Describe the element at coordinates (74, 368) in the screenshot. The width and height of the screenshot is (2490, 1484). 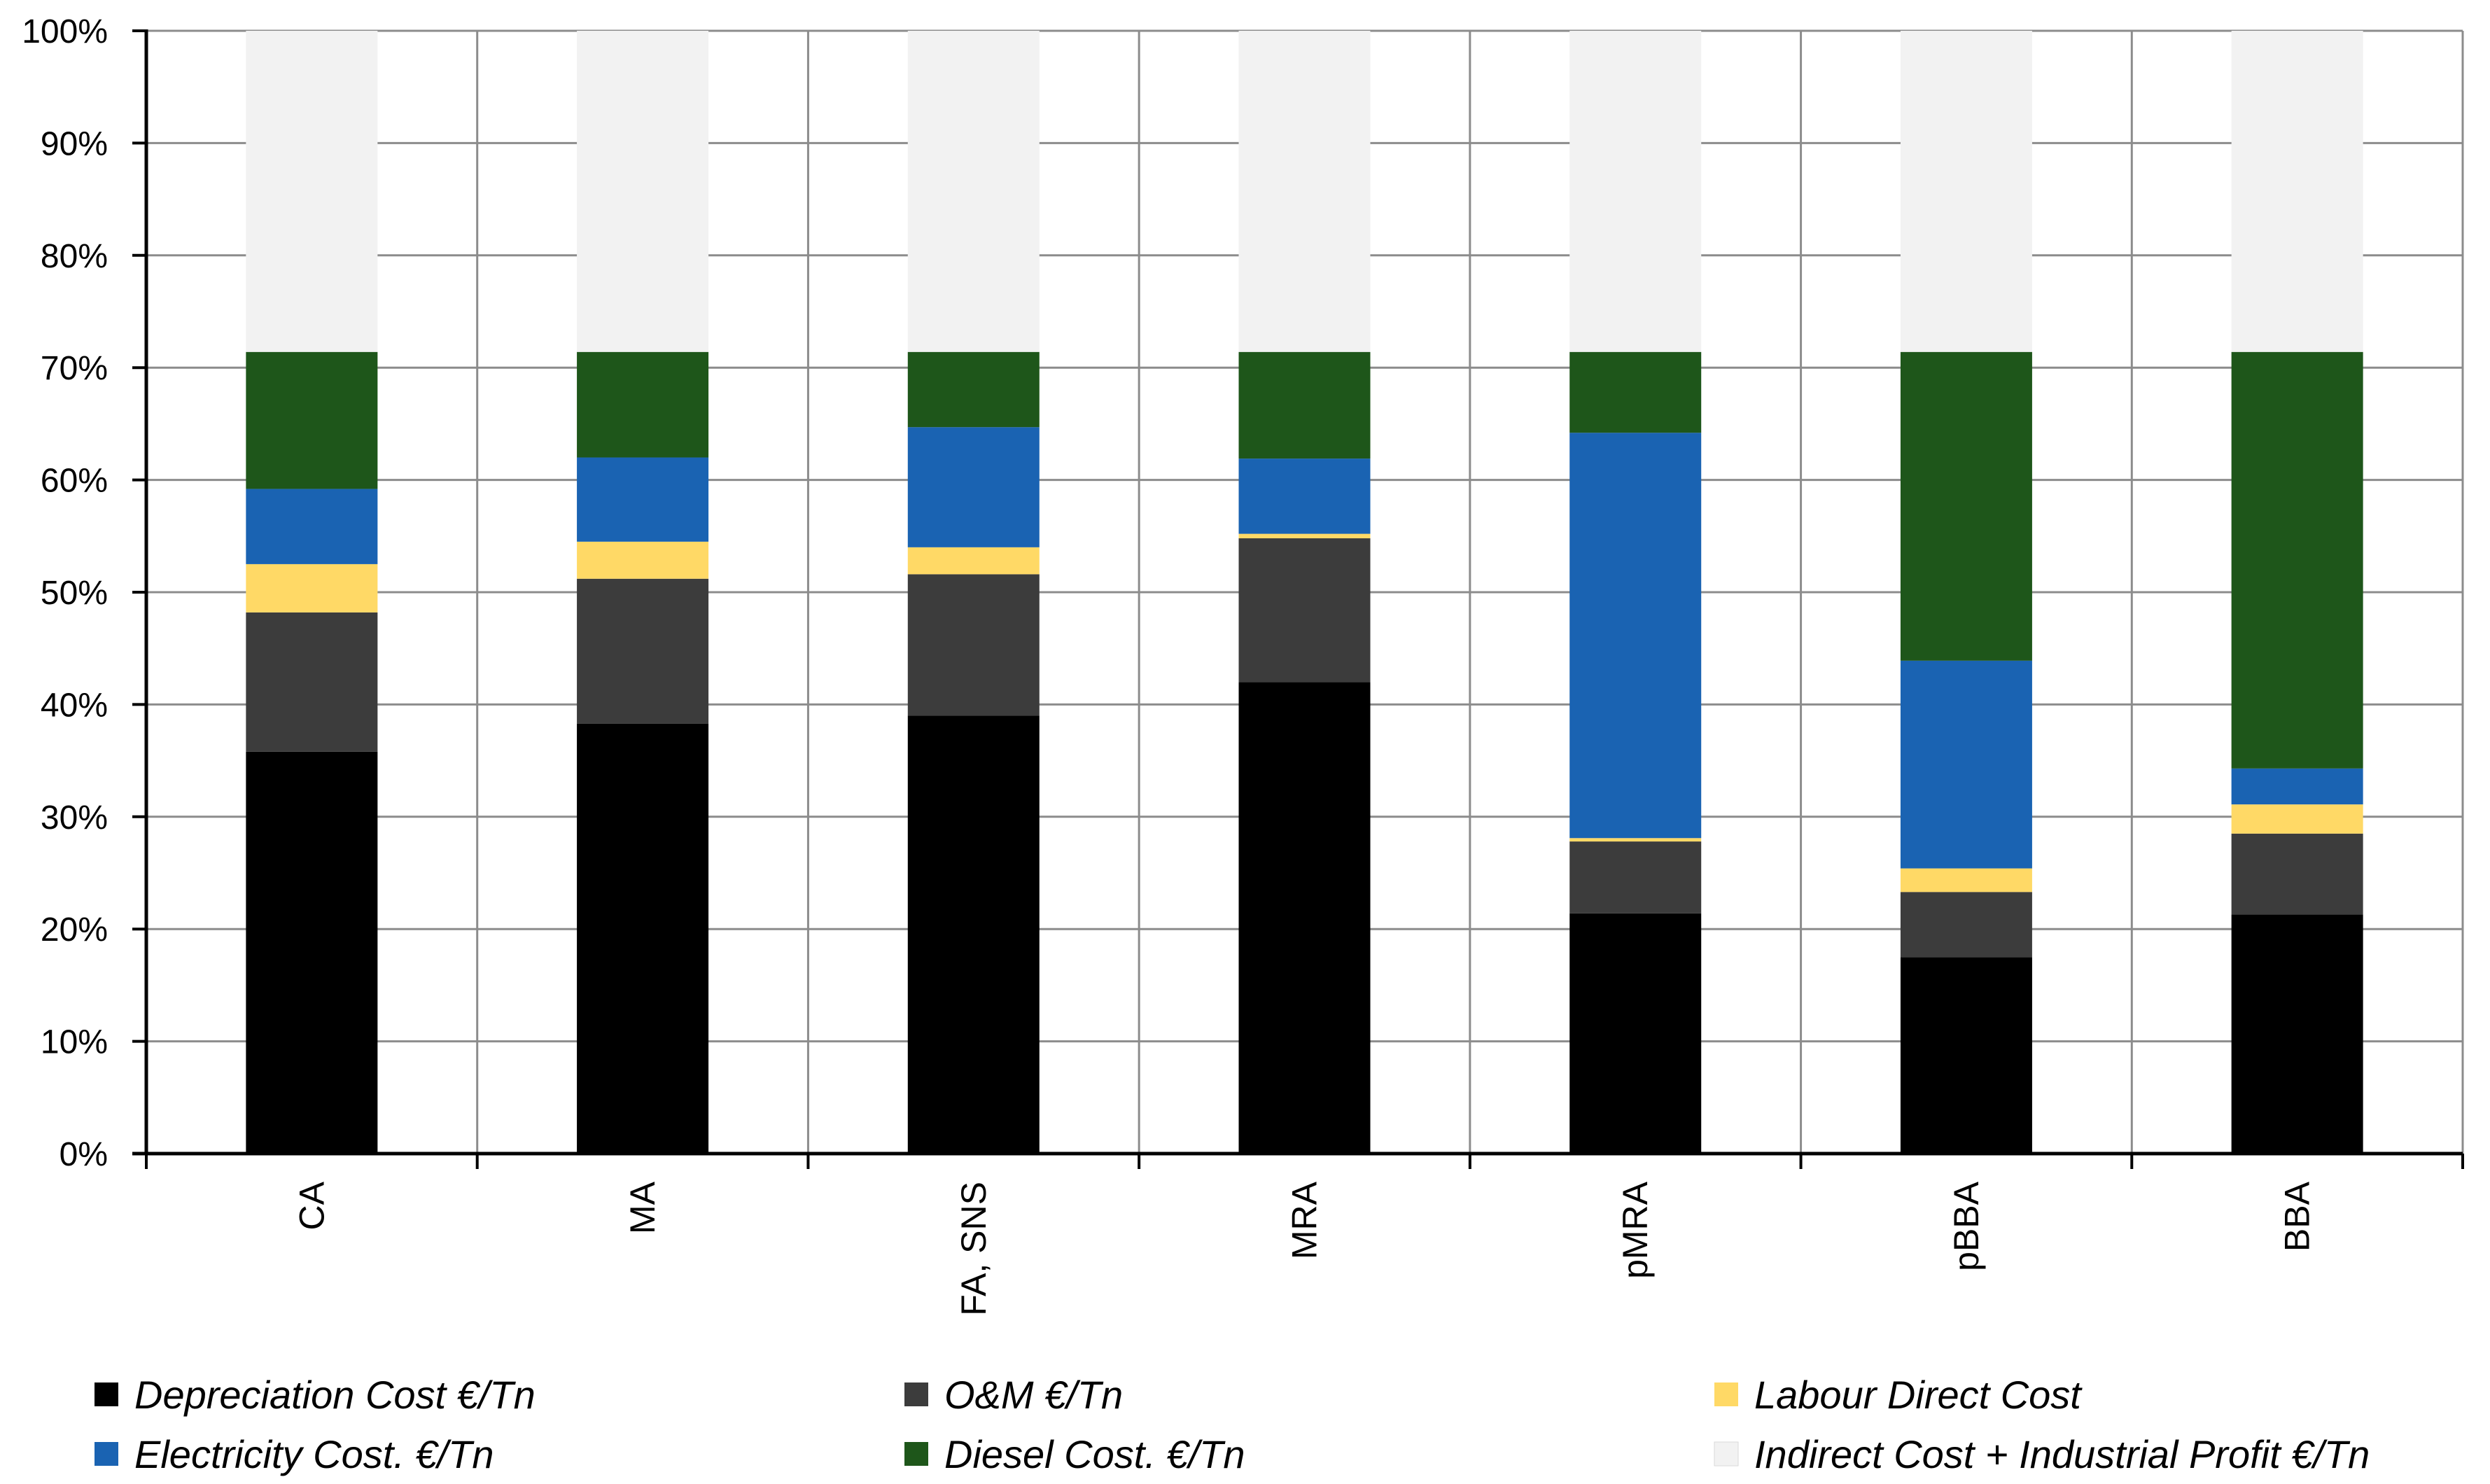
I see `y-tick-label: 70%` at that location.